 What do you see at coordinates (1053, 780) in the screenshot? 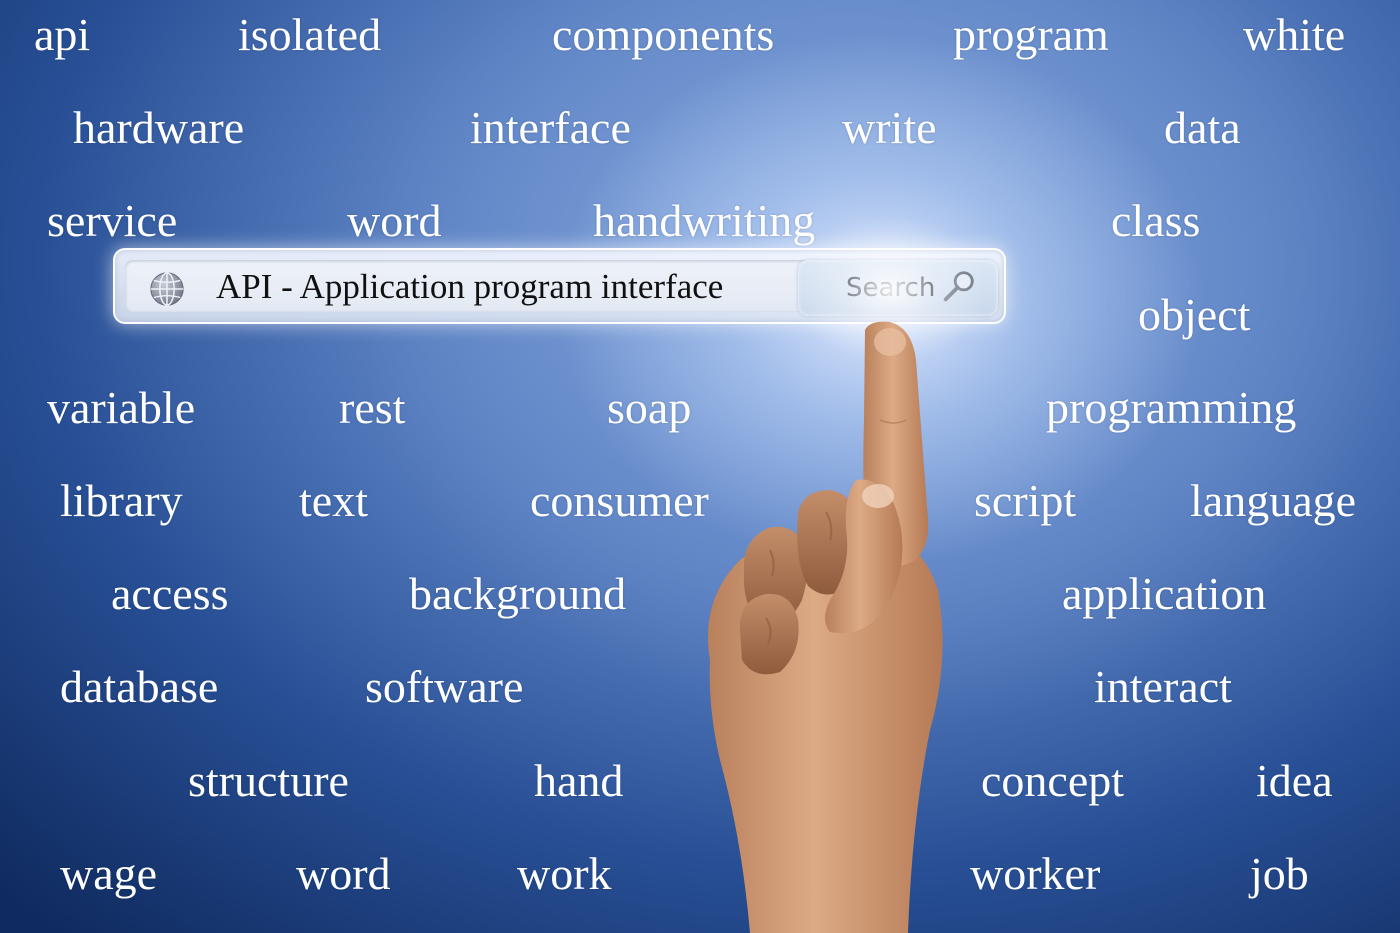
I see `word-tag: concept` at bounding box center [1053, 780].